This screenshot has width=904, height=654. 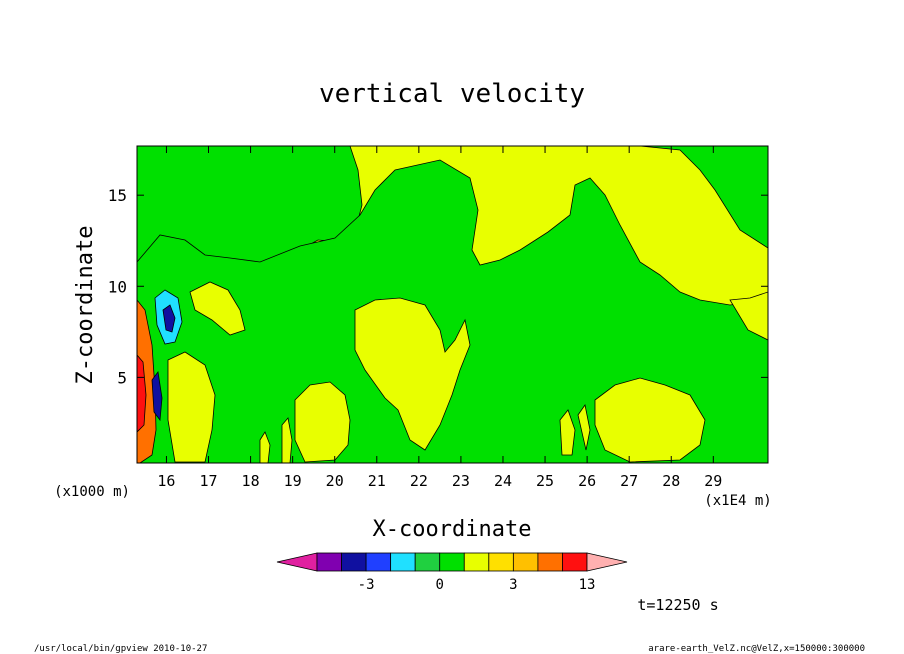 I want to click on y-tick-label: 5, so click(x=122, y=377).